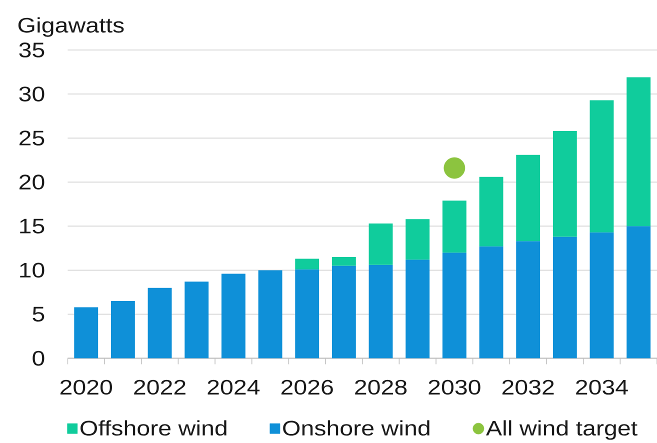  Describe the element at coordinates (71, 27) in the screenshot. I see `y-axis-title: Gigawatts` at that location.